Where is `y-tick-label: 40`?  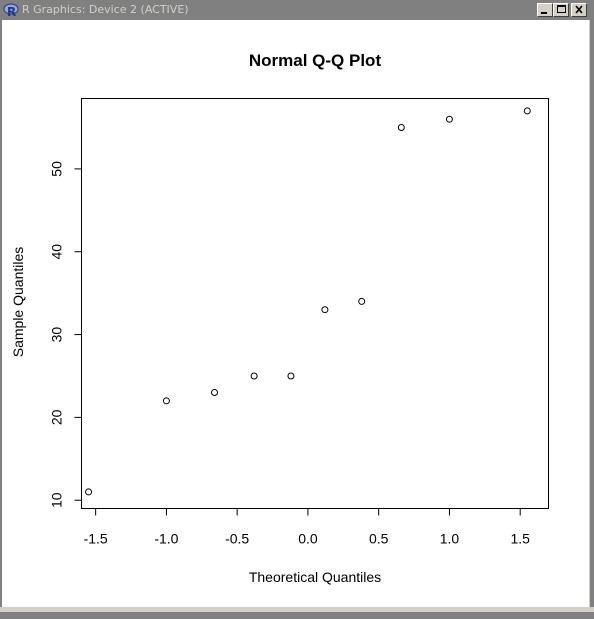 y-tick-label: 40 is located at coordinates (57, 252).